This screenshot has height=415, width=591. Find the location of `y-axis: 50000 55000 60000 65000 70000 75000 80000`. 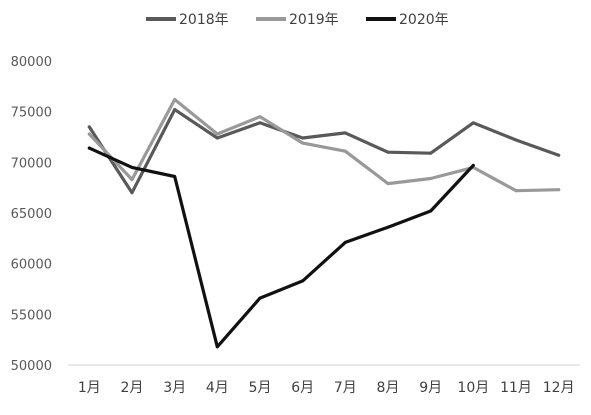

y-axis: 50000 55000 60000 65000 70000 75000 80000 is located at coordinates (31, 214).